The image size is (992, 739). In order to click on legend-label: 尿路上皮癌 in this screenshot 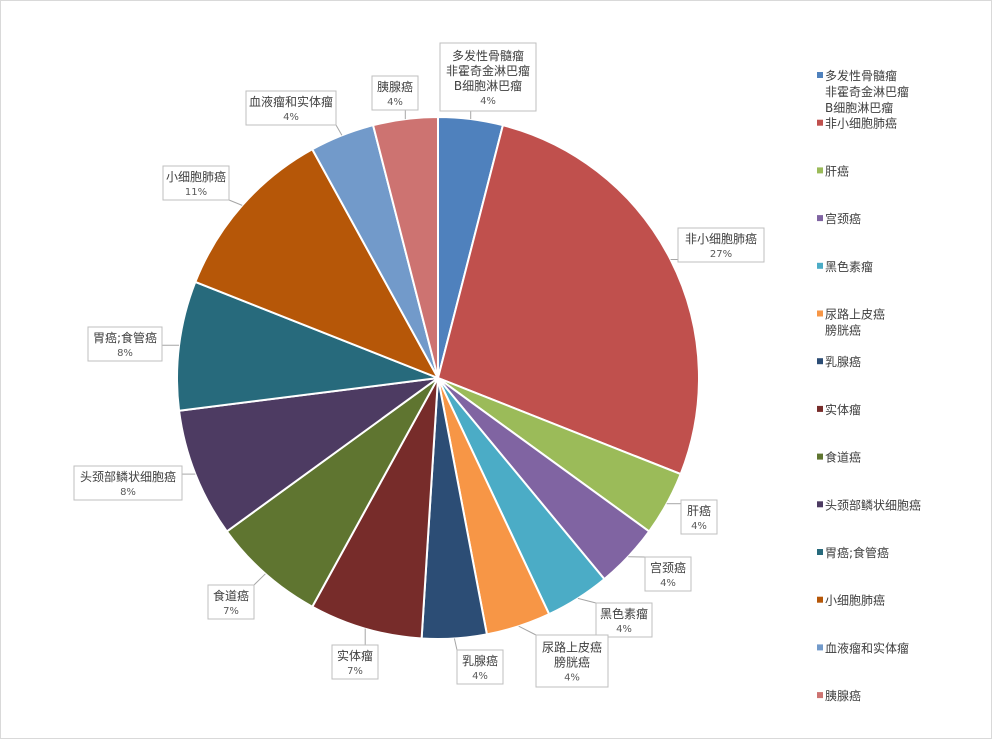, I will do `click(855, 314)`.